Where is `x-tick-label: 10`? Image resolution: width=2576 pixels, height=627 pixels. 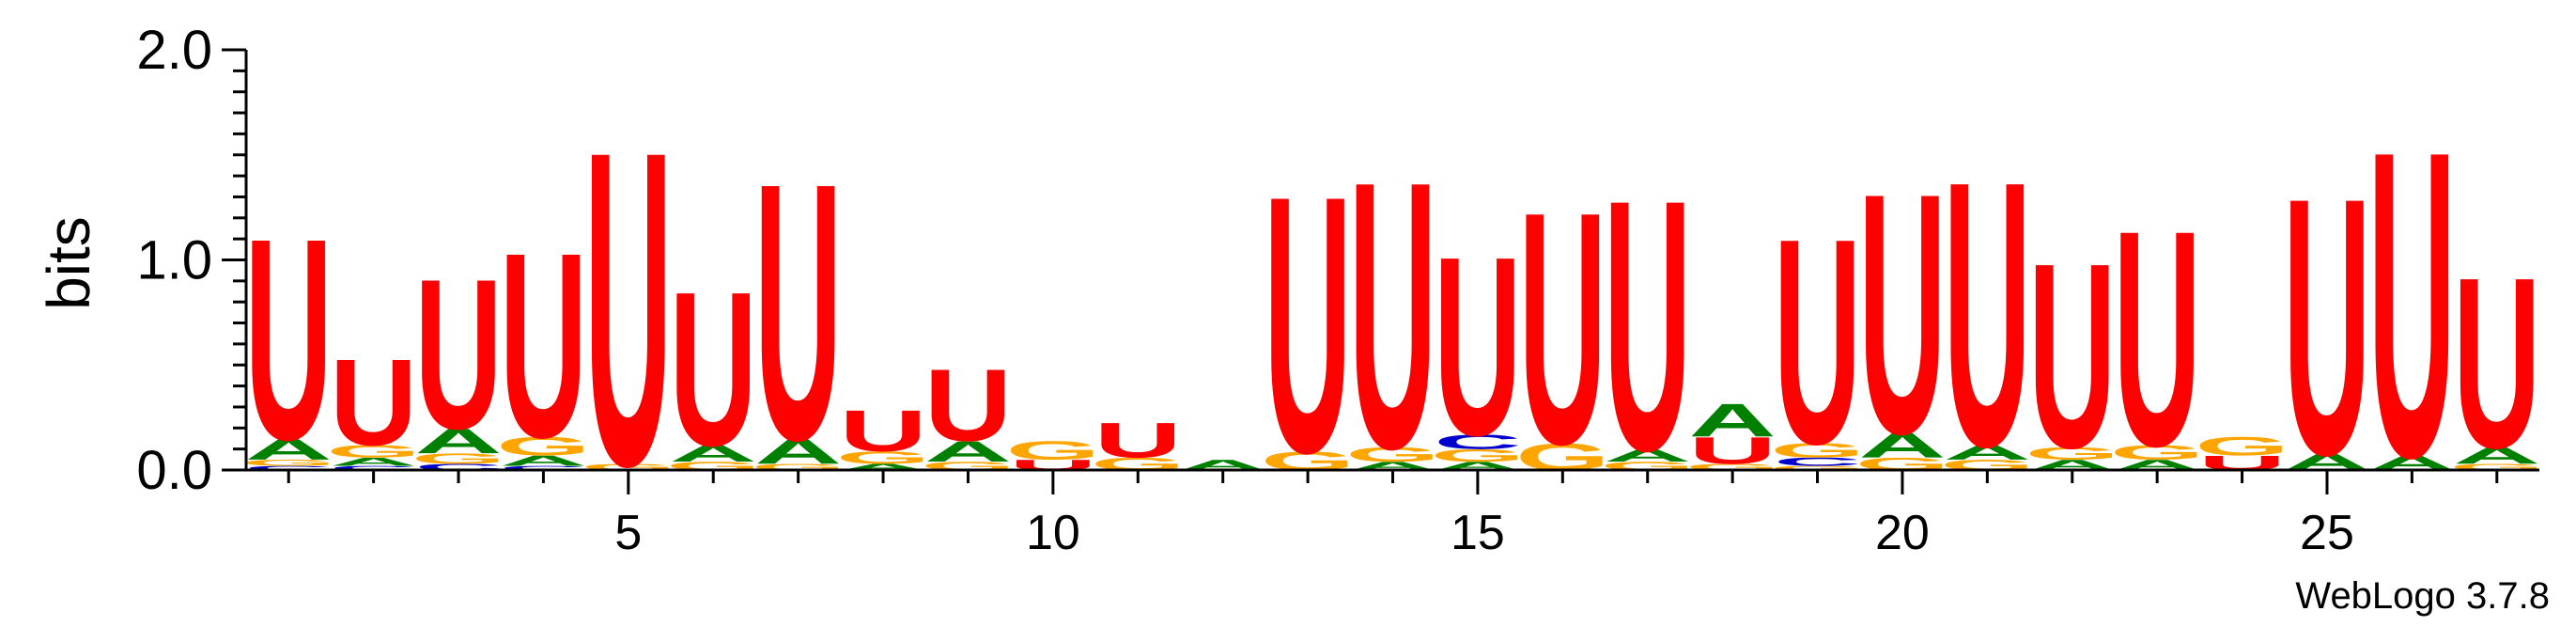
x-tick-label: 10 is located at coordinates (1053, 533).